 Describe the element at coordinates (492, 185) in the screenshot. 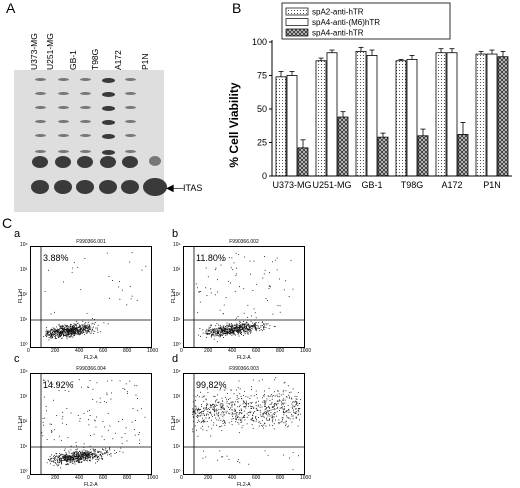

I see `x-tick-label: P1N` at that location.